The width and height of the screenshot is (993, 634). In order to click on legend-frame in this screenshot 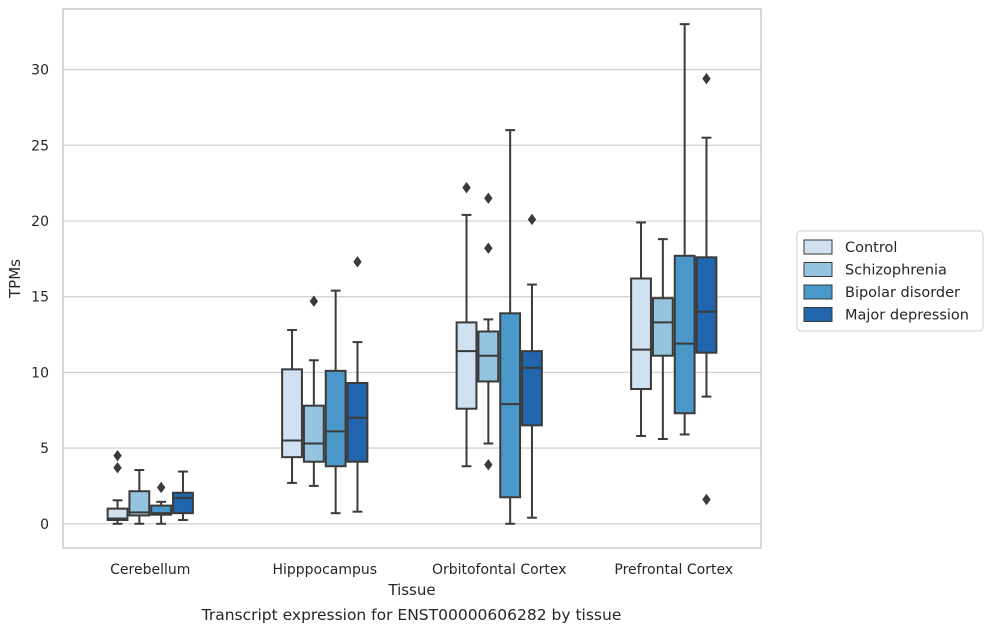, I will do `click(890, 281)`.